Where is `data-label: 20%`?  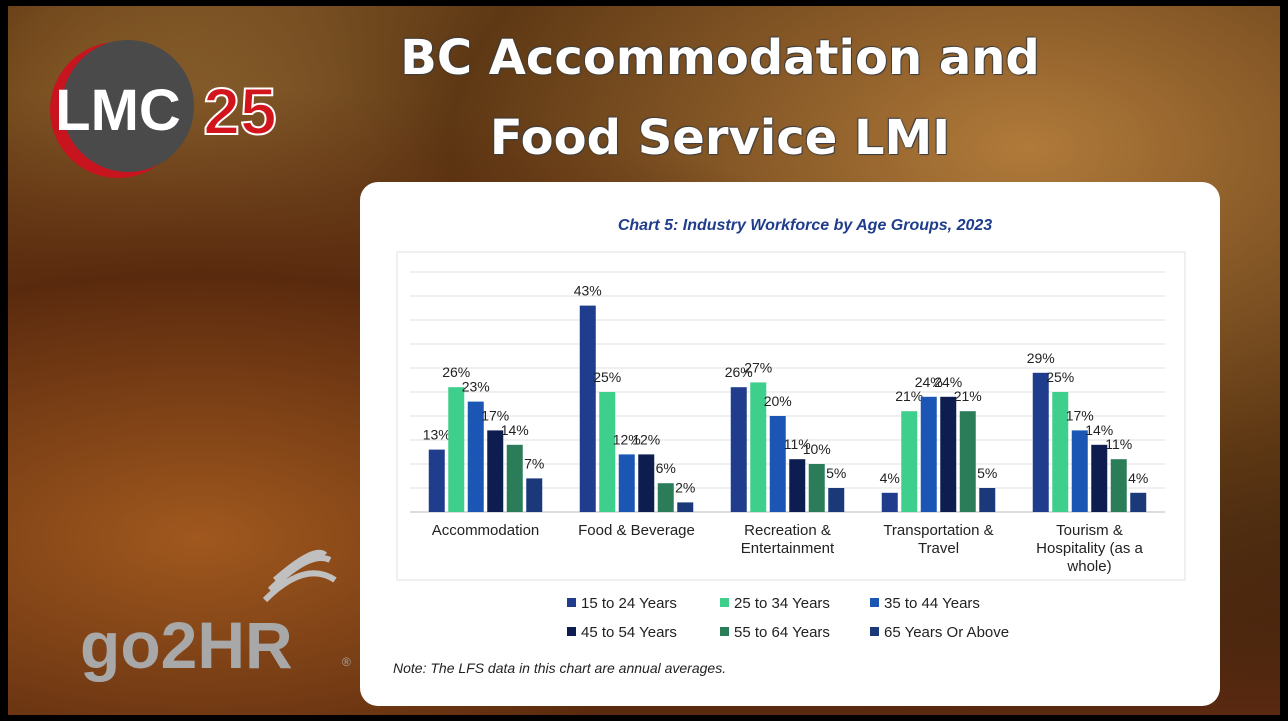 data-label: 20% is located at coordinates (778, 401).